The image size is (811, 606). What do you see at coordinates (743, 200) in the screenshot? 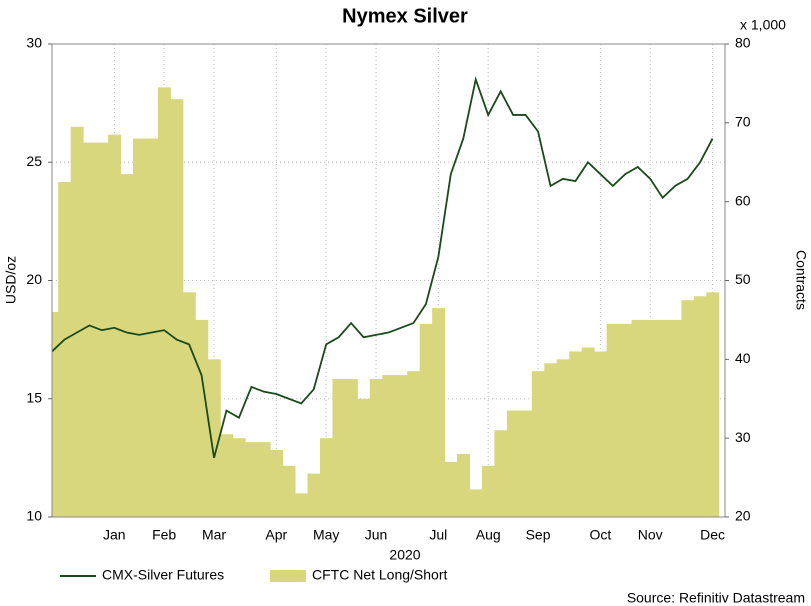
I see `y2-tick-label: 60` at bounding box center [743, 200].